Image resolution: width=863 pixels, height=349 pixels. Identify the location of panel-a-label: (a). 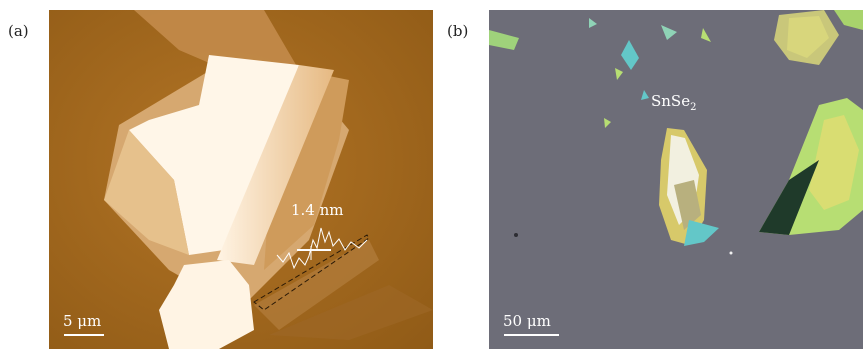
(18, 31).